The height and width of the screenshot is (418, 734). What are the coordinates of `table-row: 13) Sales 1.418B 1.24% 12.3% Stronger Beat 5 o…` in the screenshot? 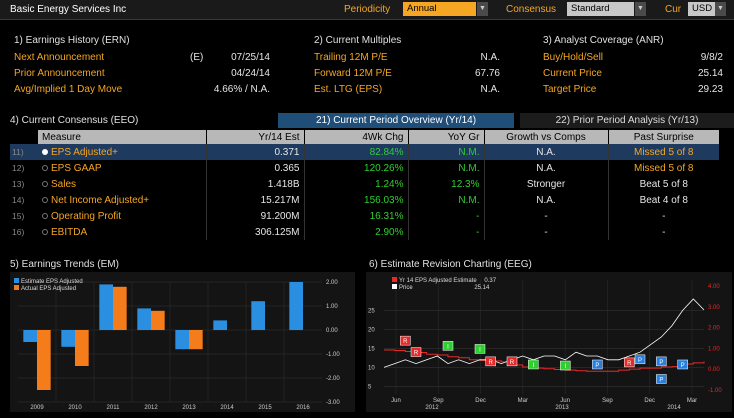 It's located at (364, 184).